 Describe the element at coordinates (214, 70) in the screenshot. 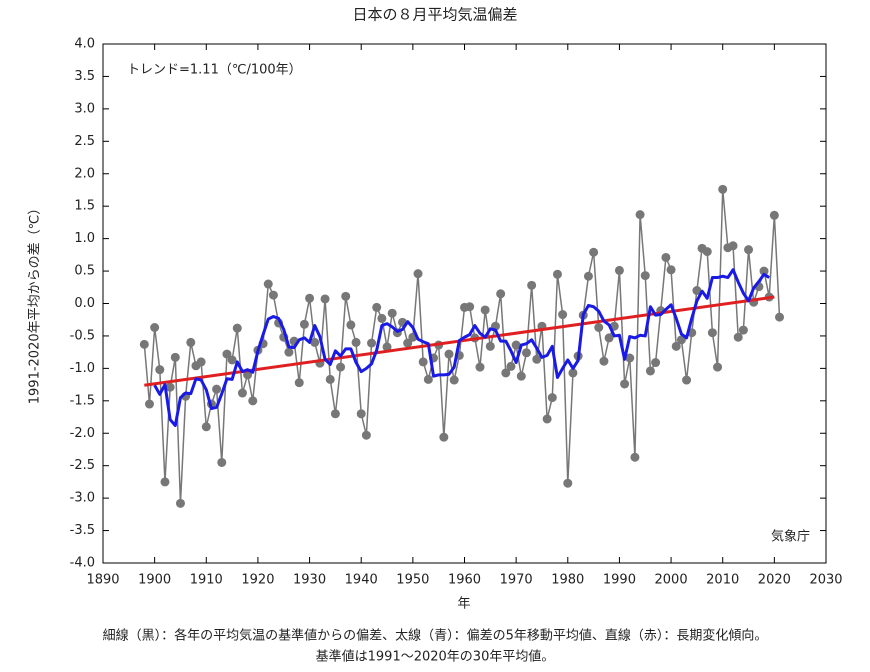

I see `trend-annotation: トレンド=1.11（℃/100年）` at that location.